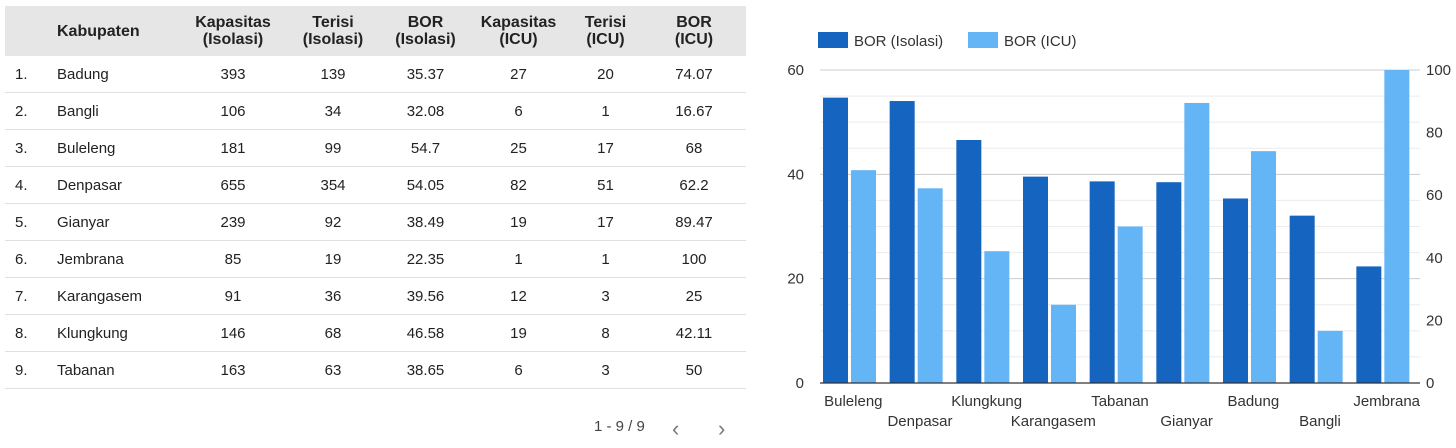  What do you see at coordinates (114, 222) in the screenshot?
I see `kabupaten-cell: Gianyar` at bounding box center [114, 222].